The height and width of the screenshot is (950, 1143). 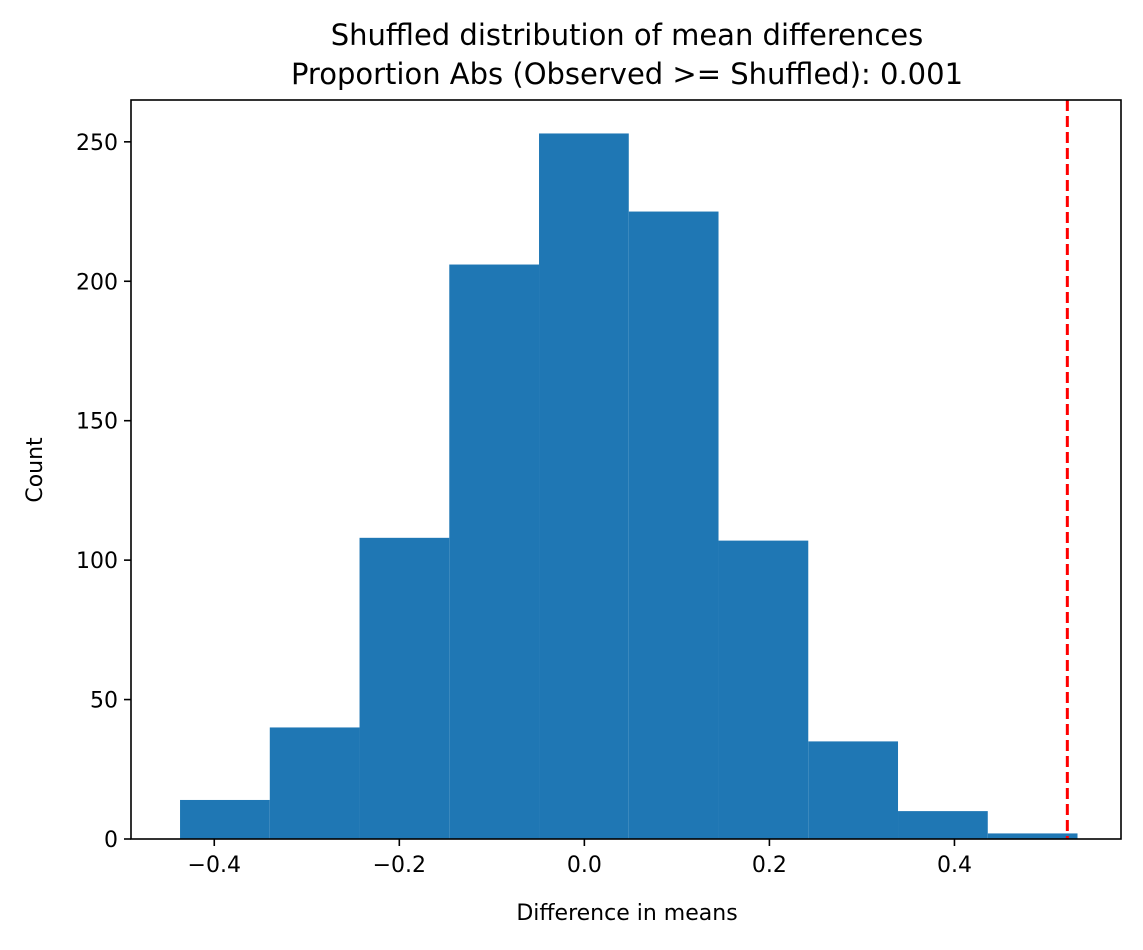 What do you see at coordinates (214, 865) in the screenshot?
I see `x-tick-label: −0.4` at bounding box center [214, 865].